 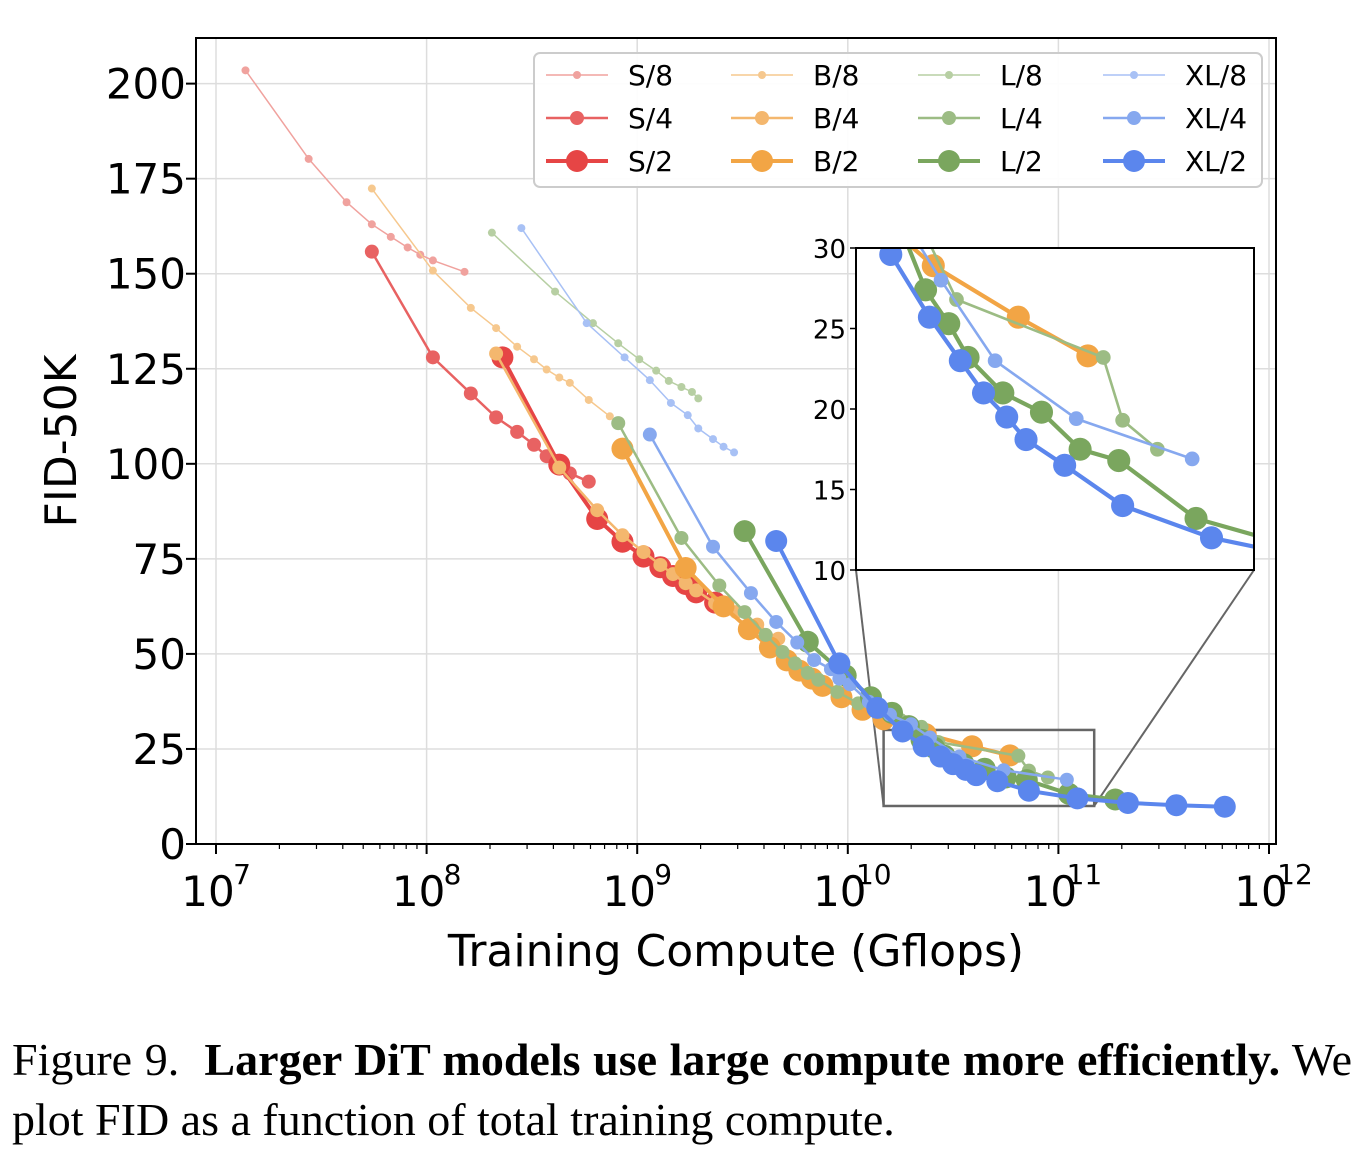 I want to click on inset-y-tick-label: 20, so click(x=829, y=411).